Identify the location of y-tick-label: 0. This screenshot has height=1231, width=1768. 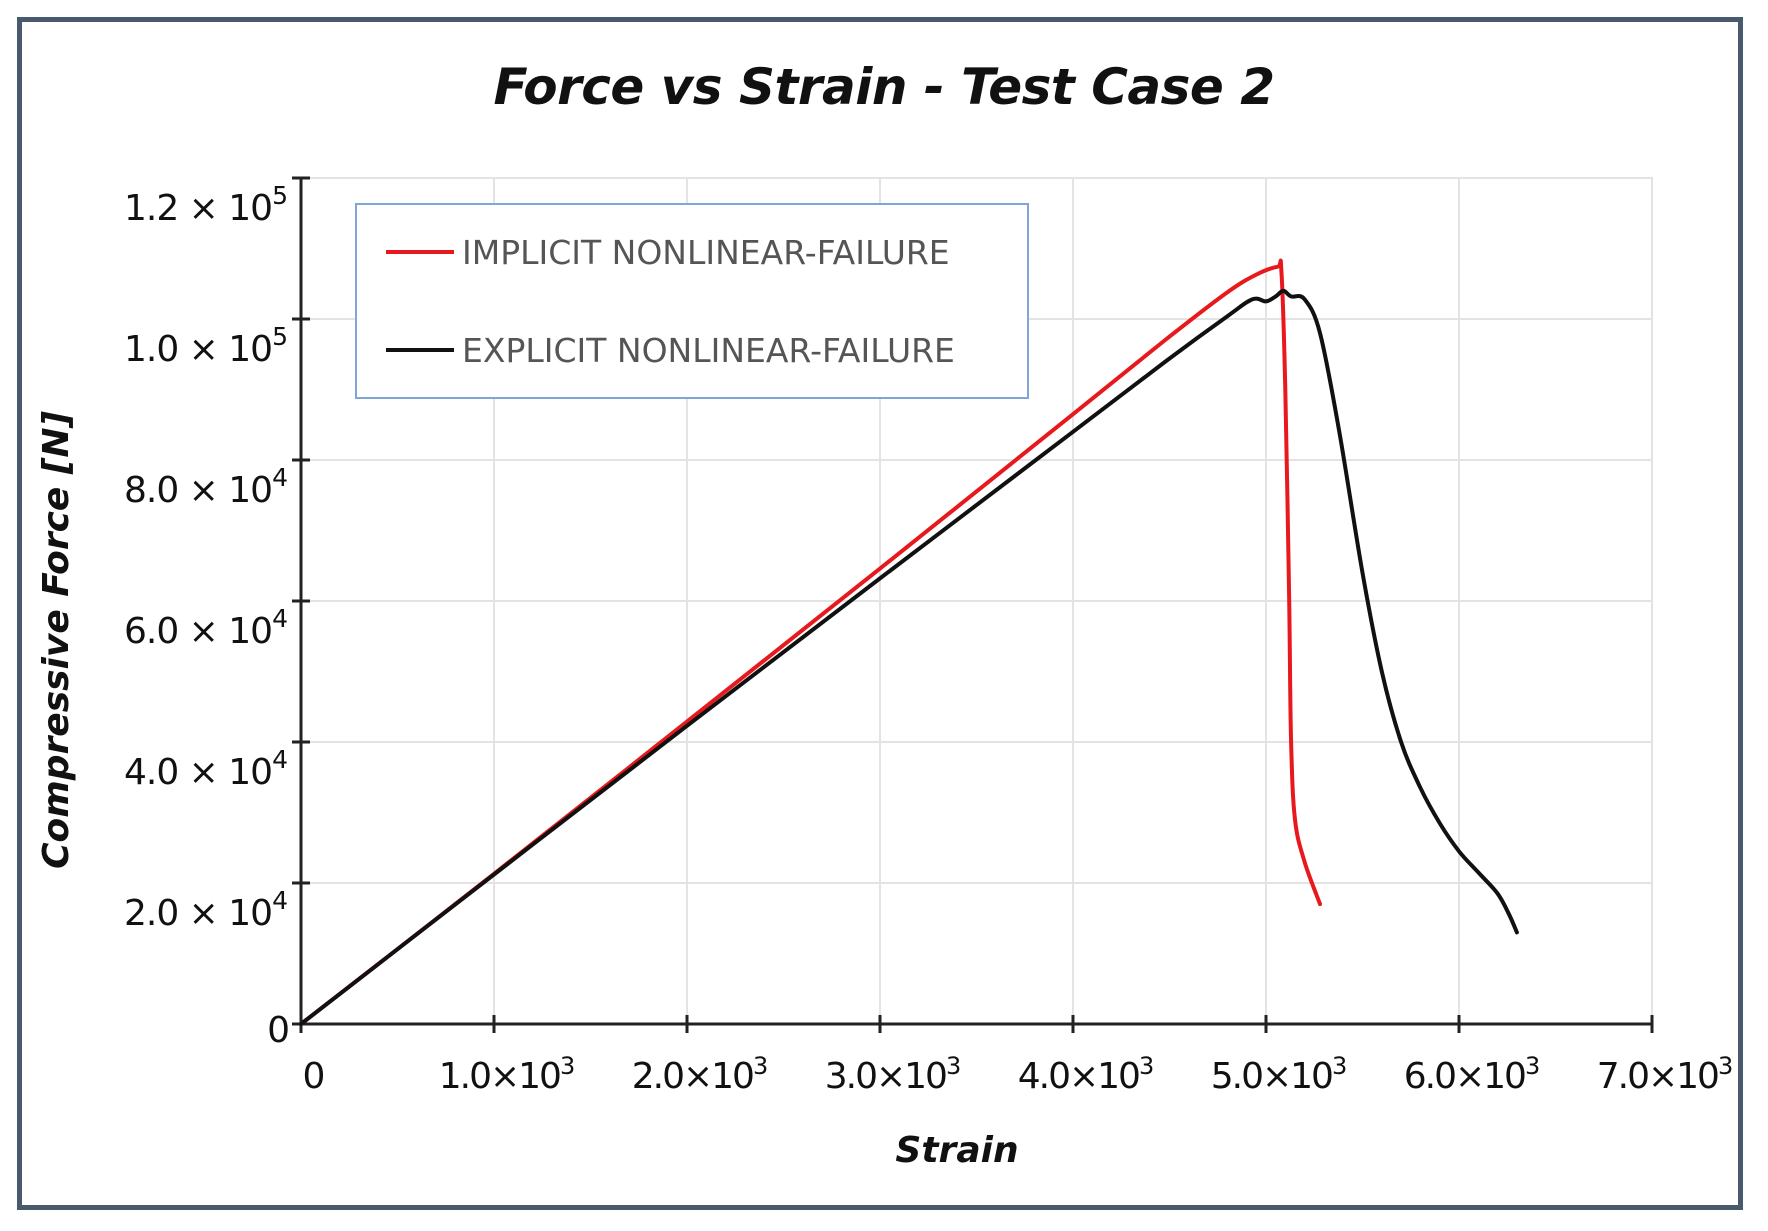
(278, 1030).